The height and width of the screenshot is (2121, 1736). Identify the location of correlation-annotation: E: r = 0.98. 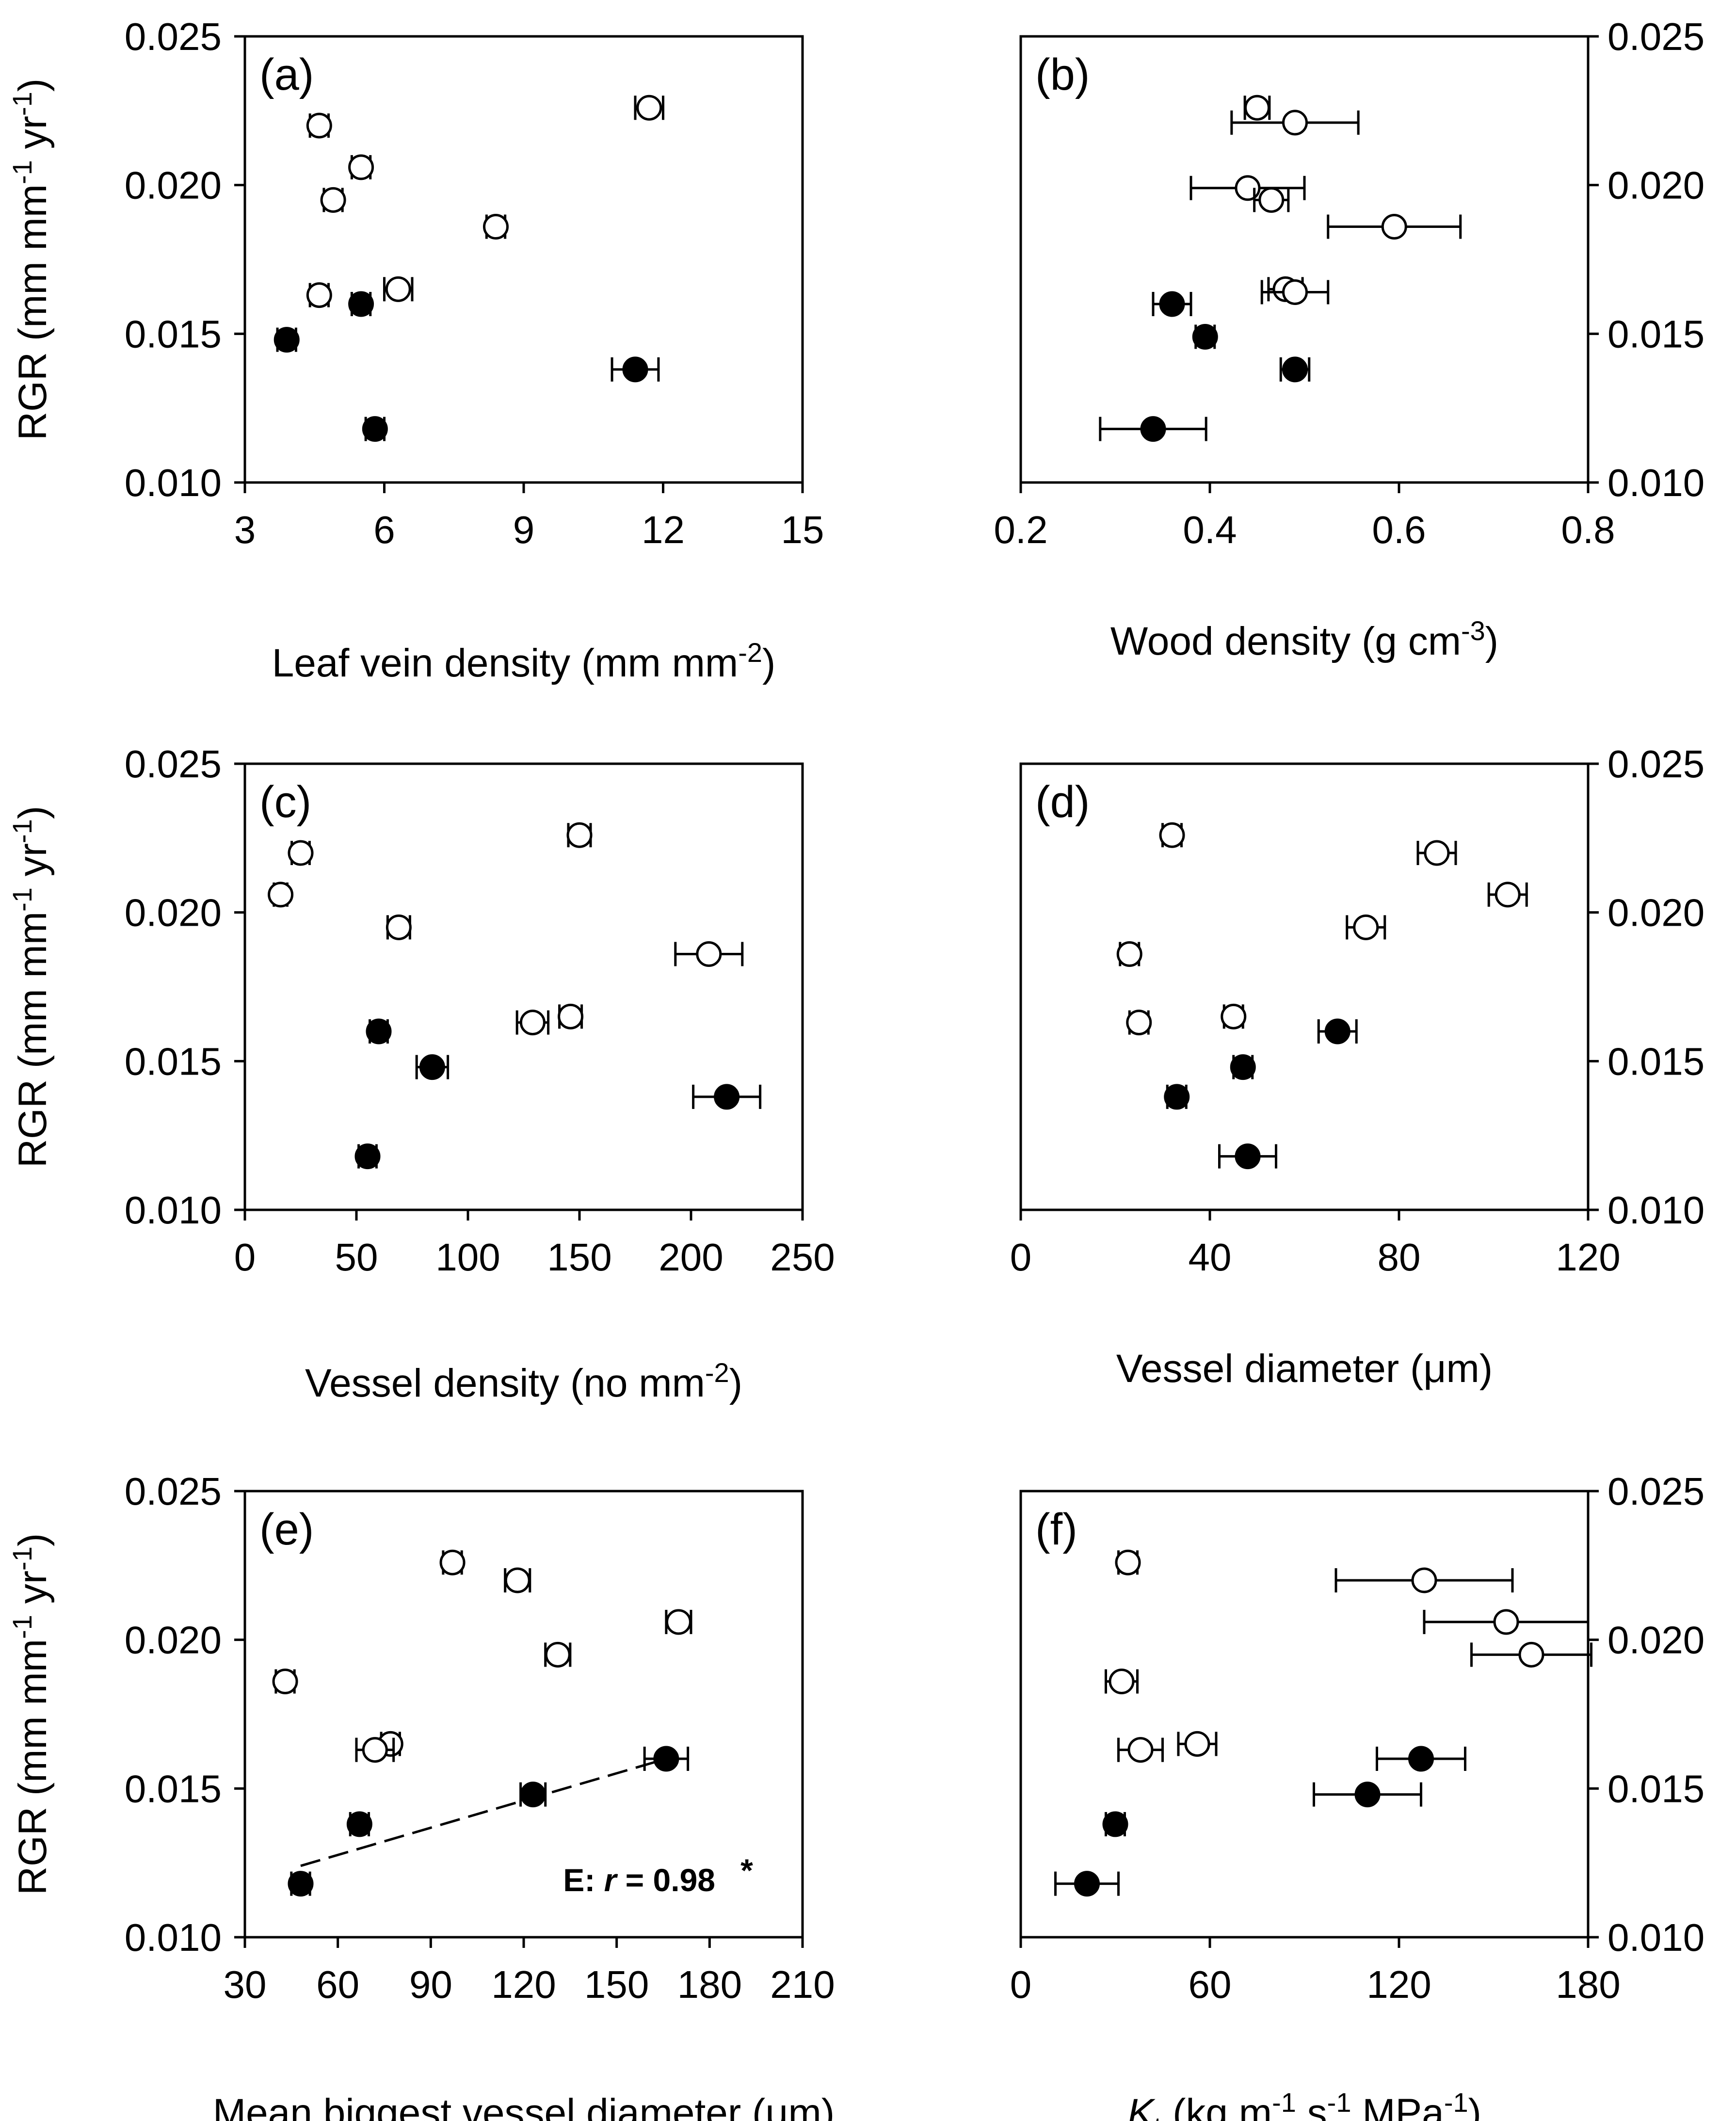
(639, 1880).